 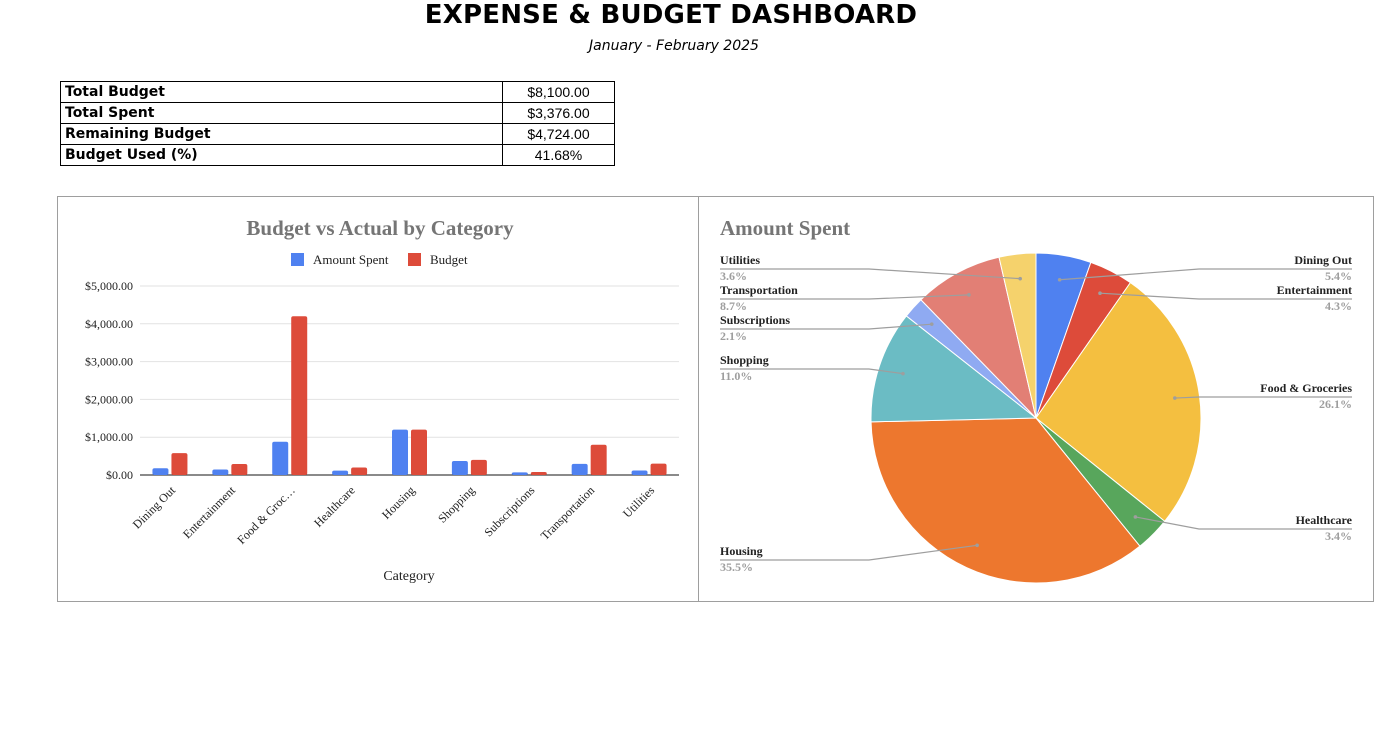 I want to click on bar-amount-spent-utilities, so click(x=639, y=472).